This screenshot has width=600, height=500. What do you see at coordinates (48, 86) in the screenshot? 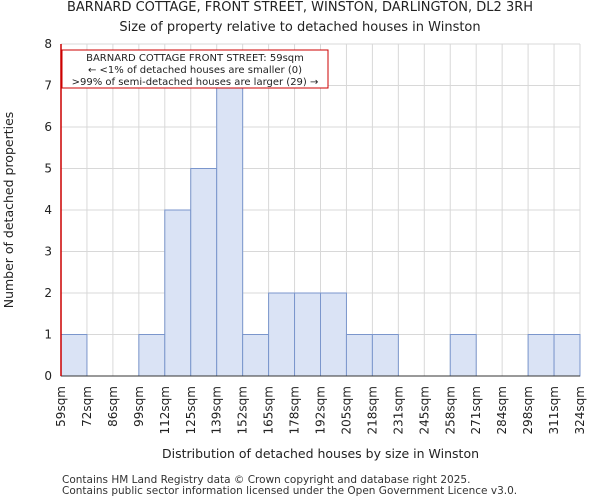
I see `y-tick-label: 7` at bounding box center [48, 86].